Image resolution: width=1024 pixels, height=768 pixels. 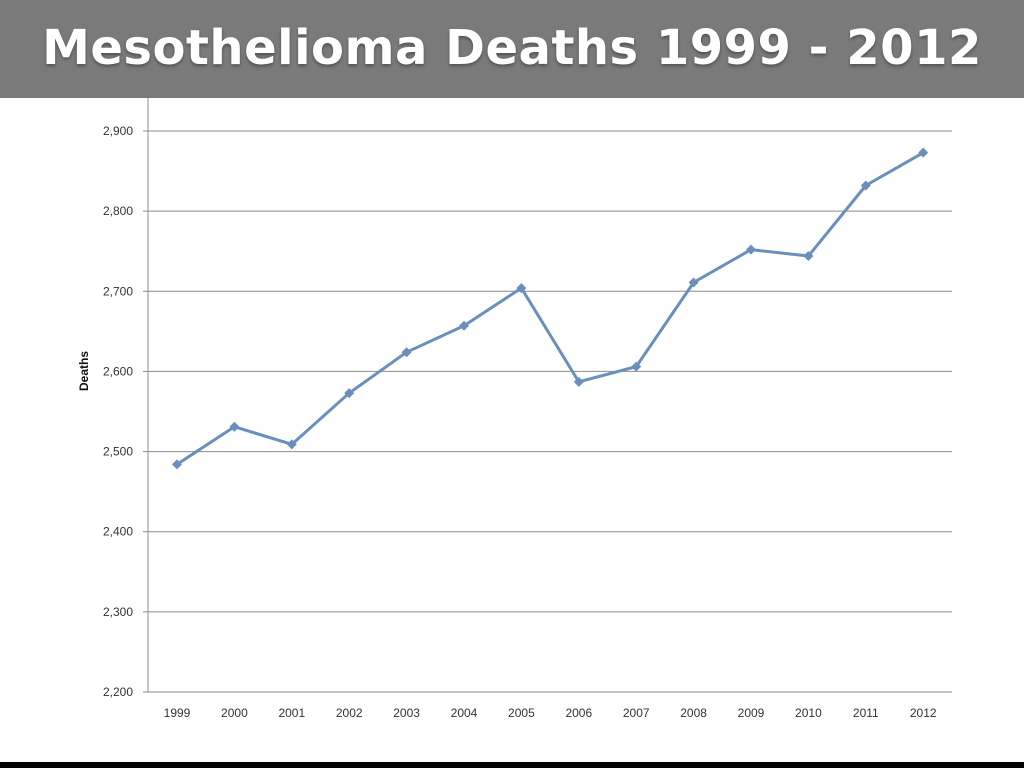 I want to click on page-title: Mesothelioma Deaths 1999 - 2012, so click(x=512, y=48).